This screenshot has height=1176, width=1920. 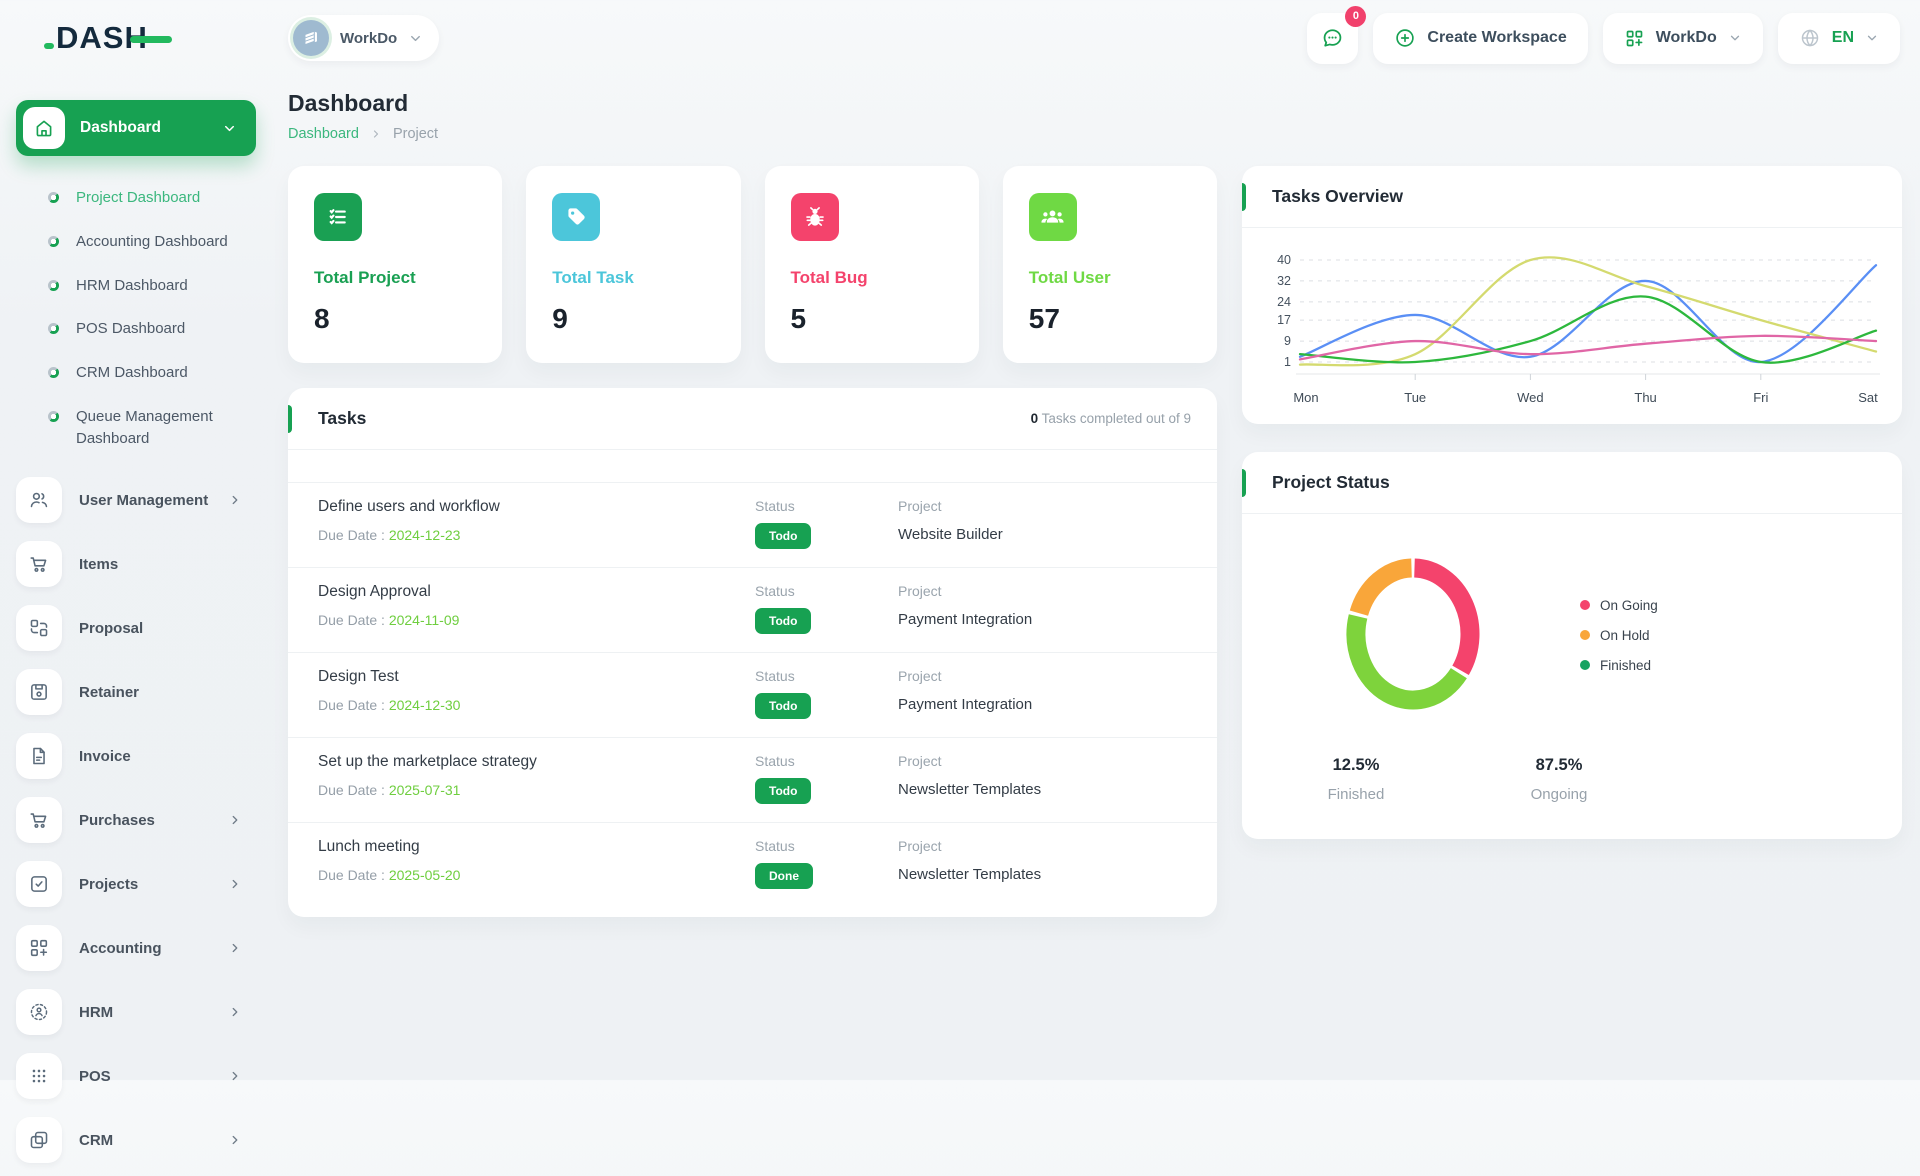 What do you see at coordinates (229, 128) in the screenshot?
I see `chevron-down-icon` at bounding box center [229, 128].